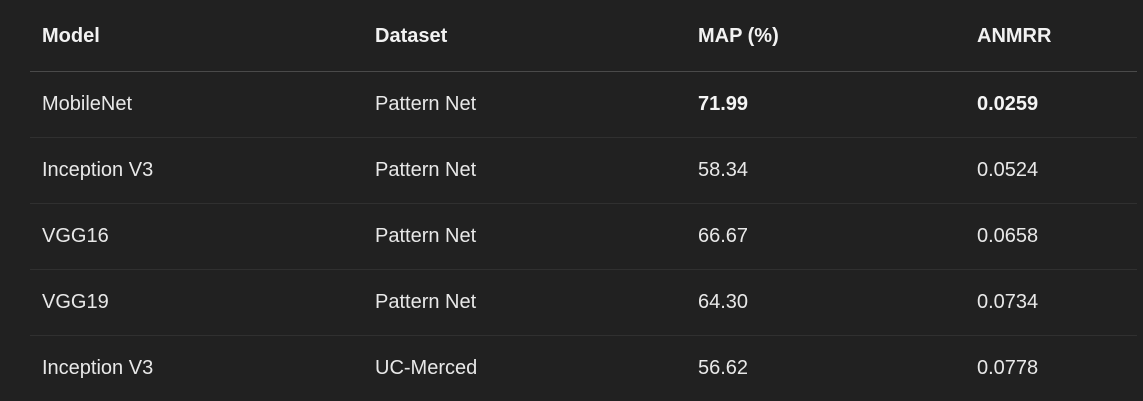 Image resolution: width=1143 pixels, height=401 pixels. Describe the element at coordinates (1051, 36) in the screenshot. I see `column-header-anmrr: ANMRR` at that location.